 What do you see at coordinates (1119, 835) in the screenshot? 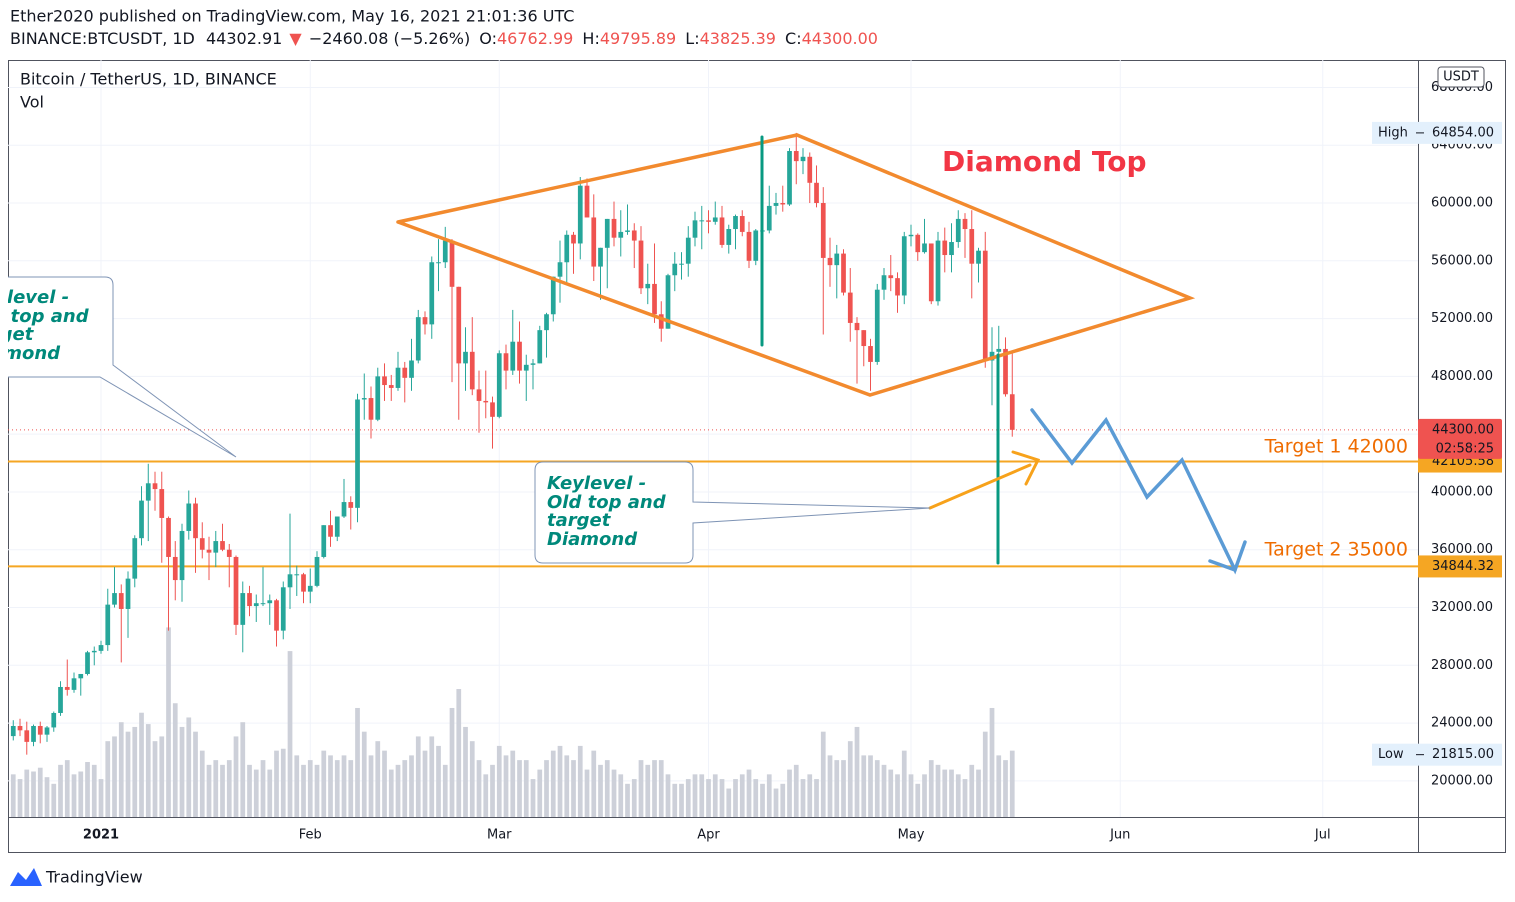
I see `x-tick-label: Jun` at bounding box center [1119, 835].